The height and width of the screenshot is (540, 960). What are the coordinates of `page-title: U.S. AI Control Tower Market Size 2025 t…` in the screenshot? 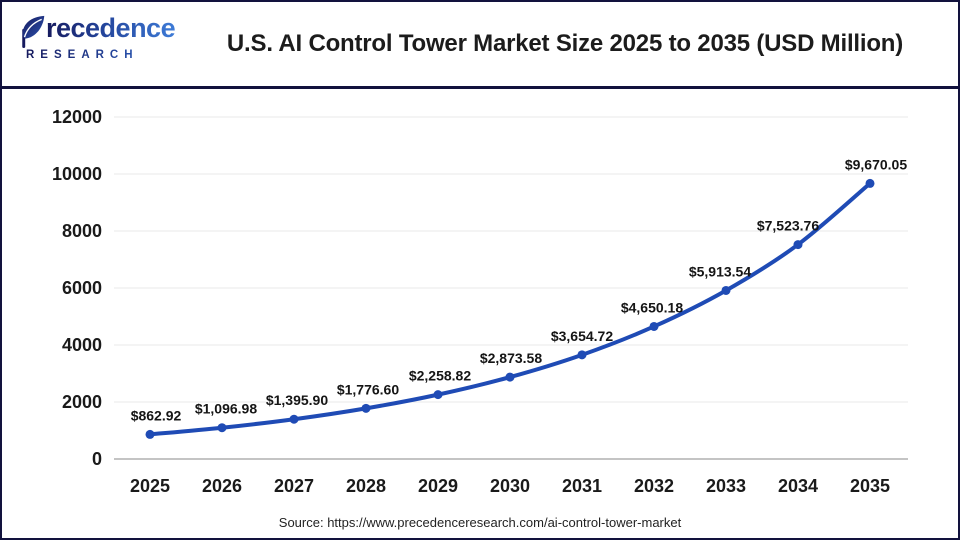 It's located at (565, 43).